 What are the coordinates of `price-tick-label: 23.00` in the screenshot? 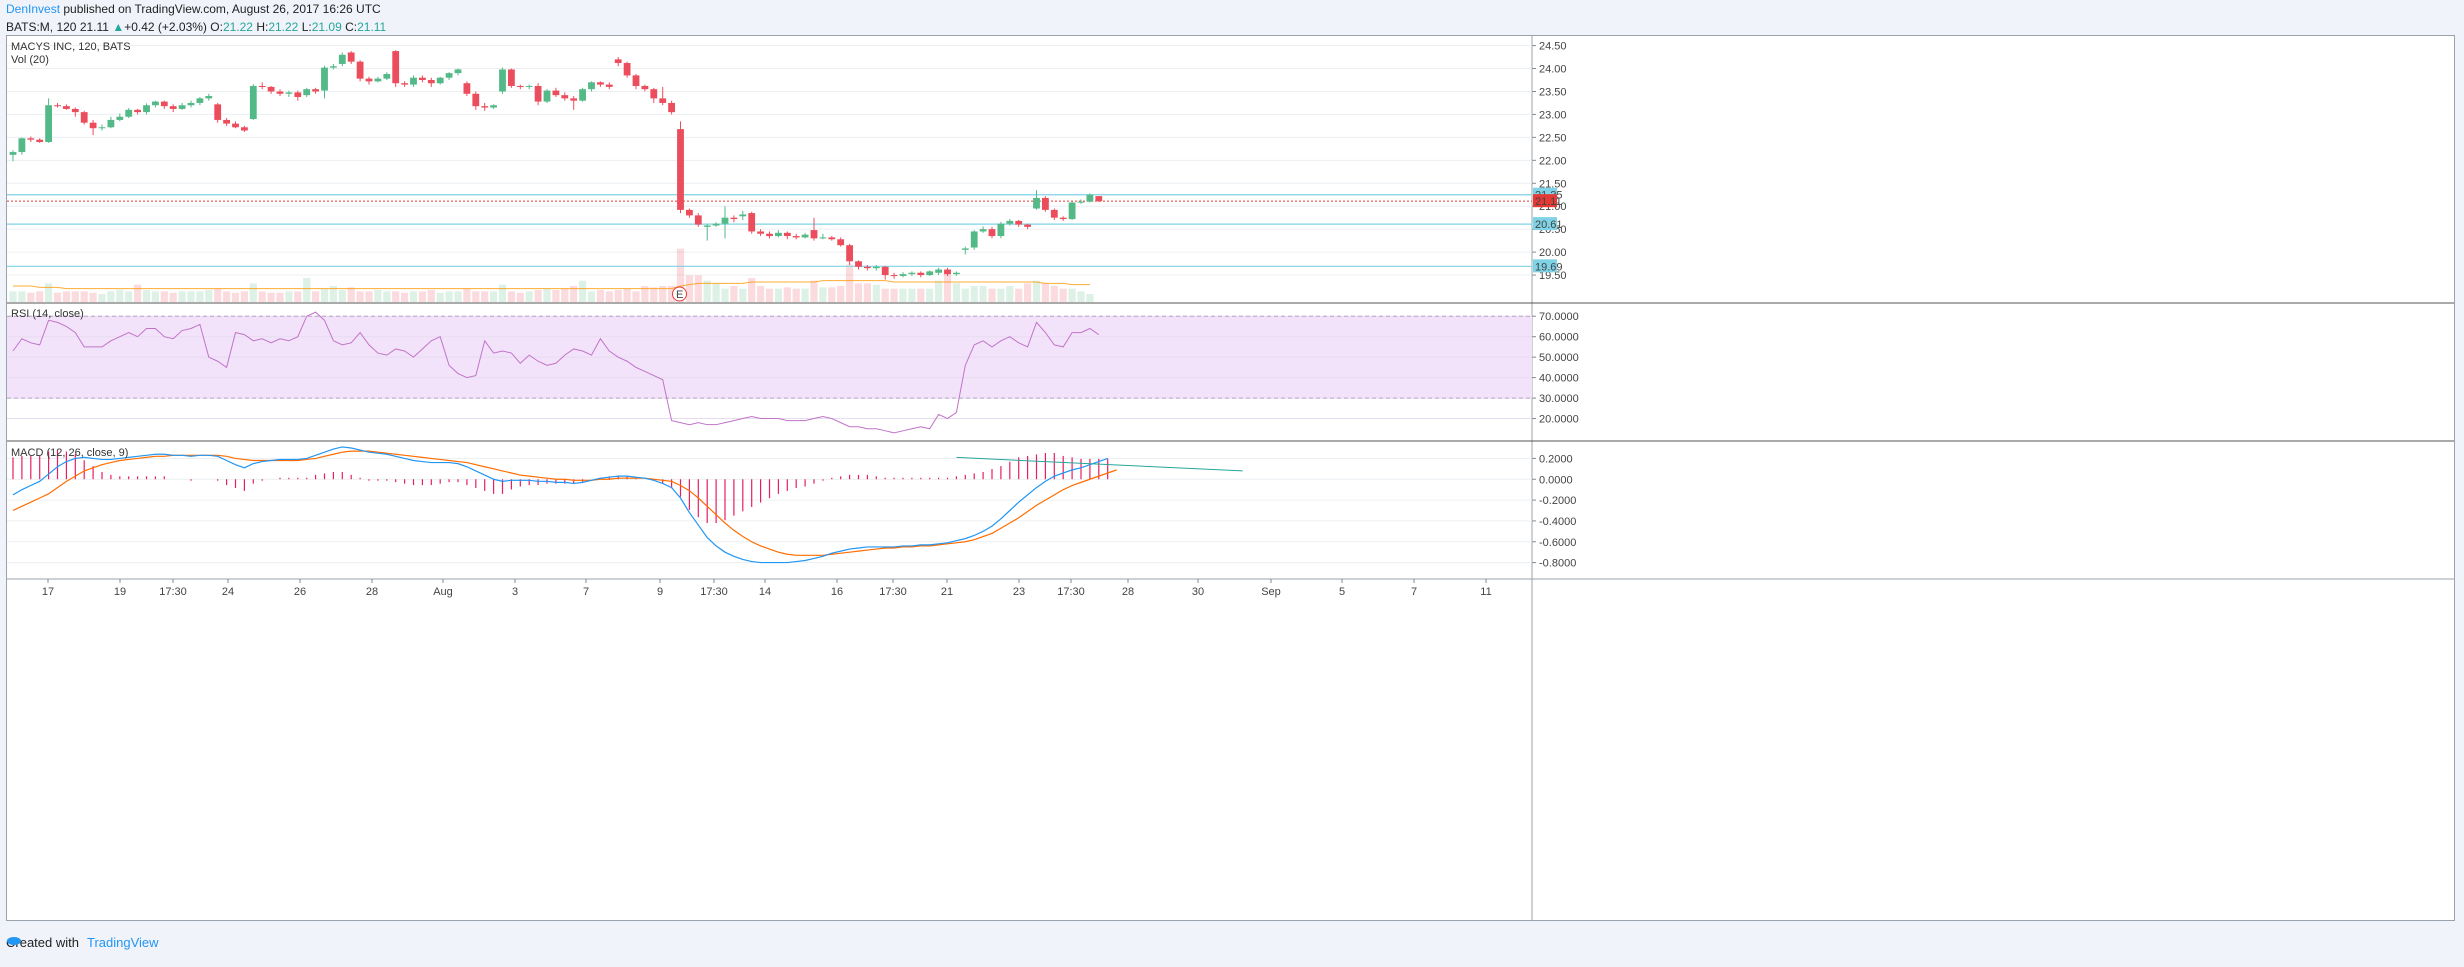 It's located at (1553, 115).